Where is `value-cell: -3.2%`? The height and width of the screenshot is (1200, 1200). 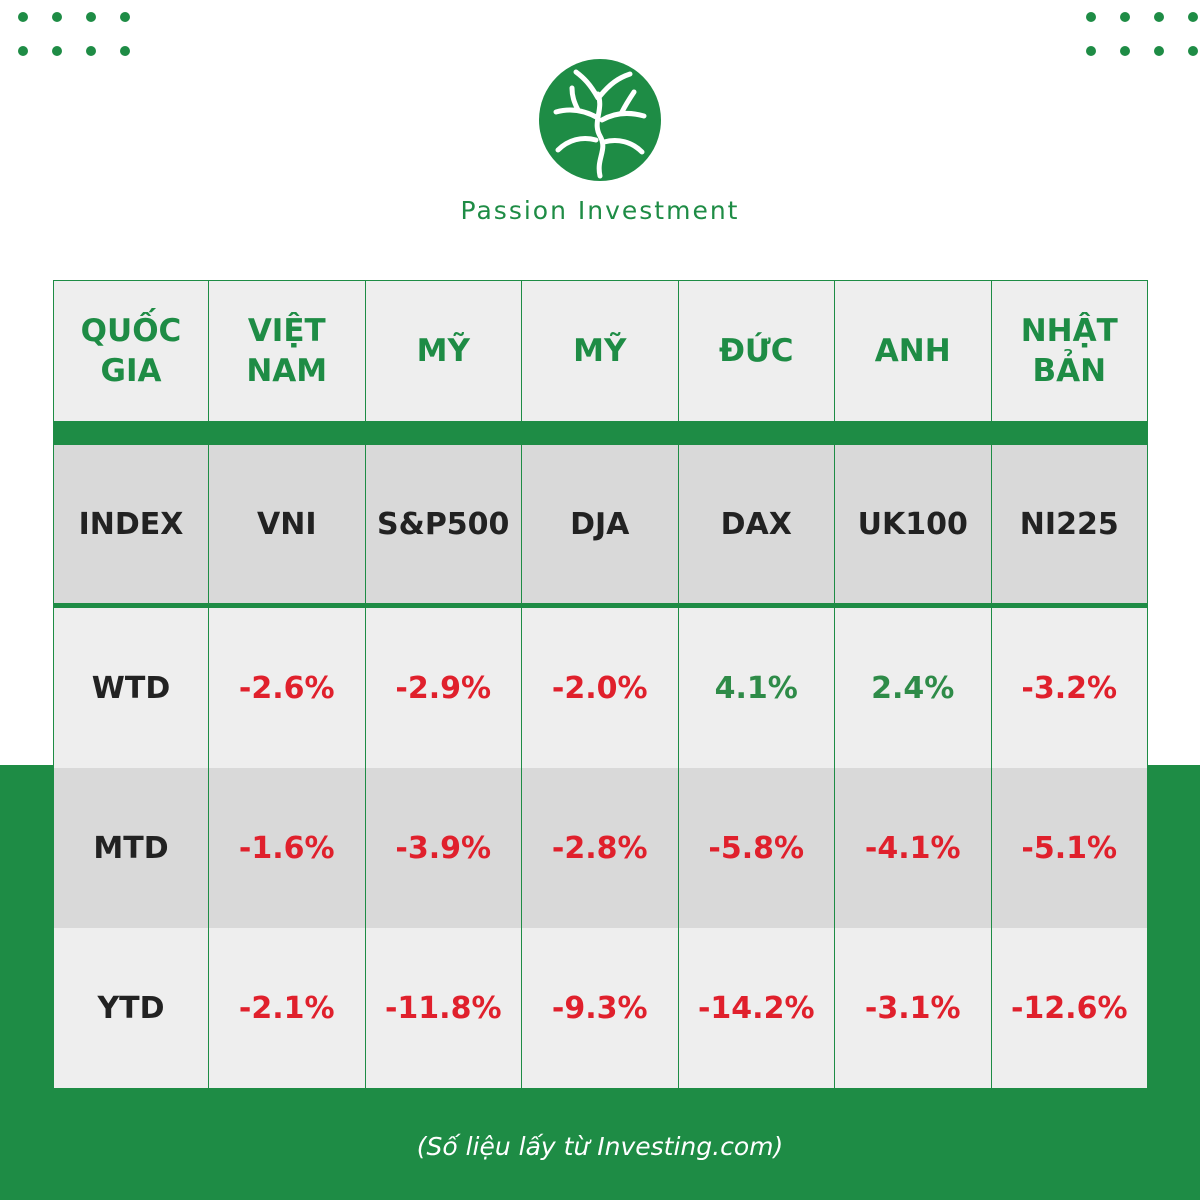 value-cell: -3.2% is located at coordinates (1069, 686).